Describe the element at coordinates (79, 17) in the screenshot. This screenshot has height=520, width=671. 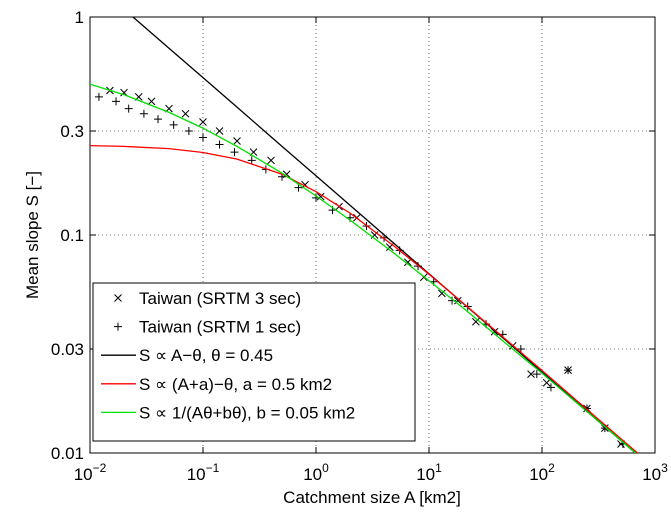
I see `y-tick-label: 1` at that location.